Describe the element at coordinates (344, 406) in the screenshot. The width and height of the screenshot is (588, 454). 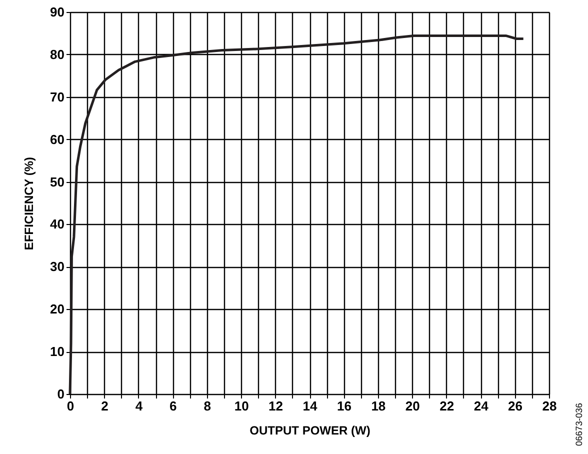
I see `x-tick-label: 16` at that location.